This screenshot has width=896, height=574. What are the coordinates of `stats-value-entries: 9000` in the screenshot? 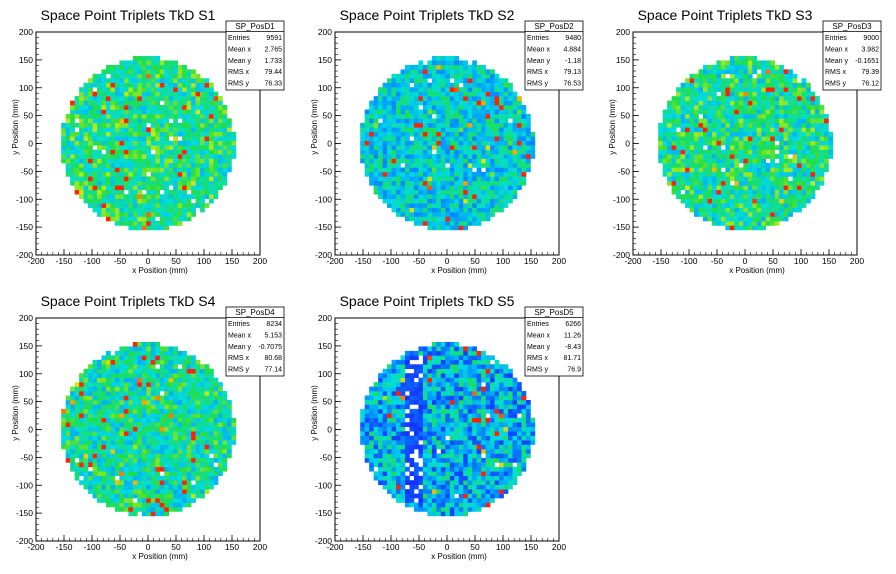 It's located at (871, 38).